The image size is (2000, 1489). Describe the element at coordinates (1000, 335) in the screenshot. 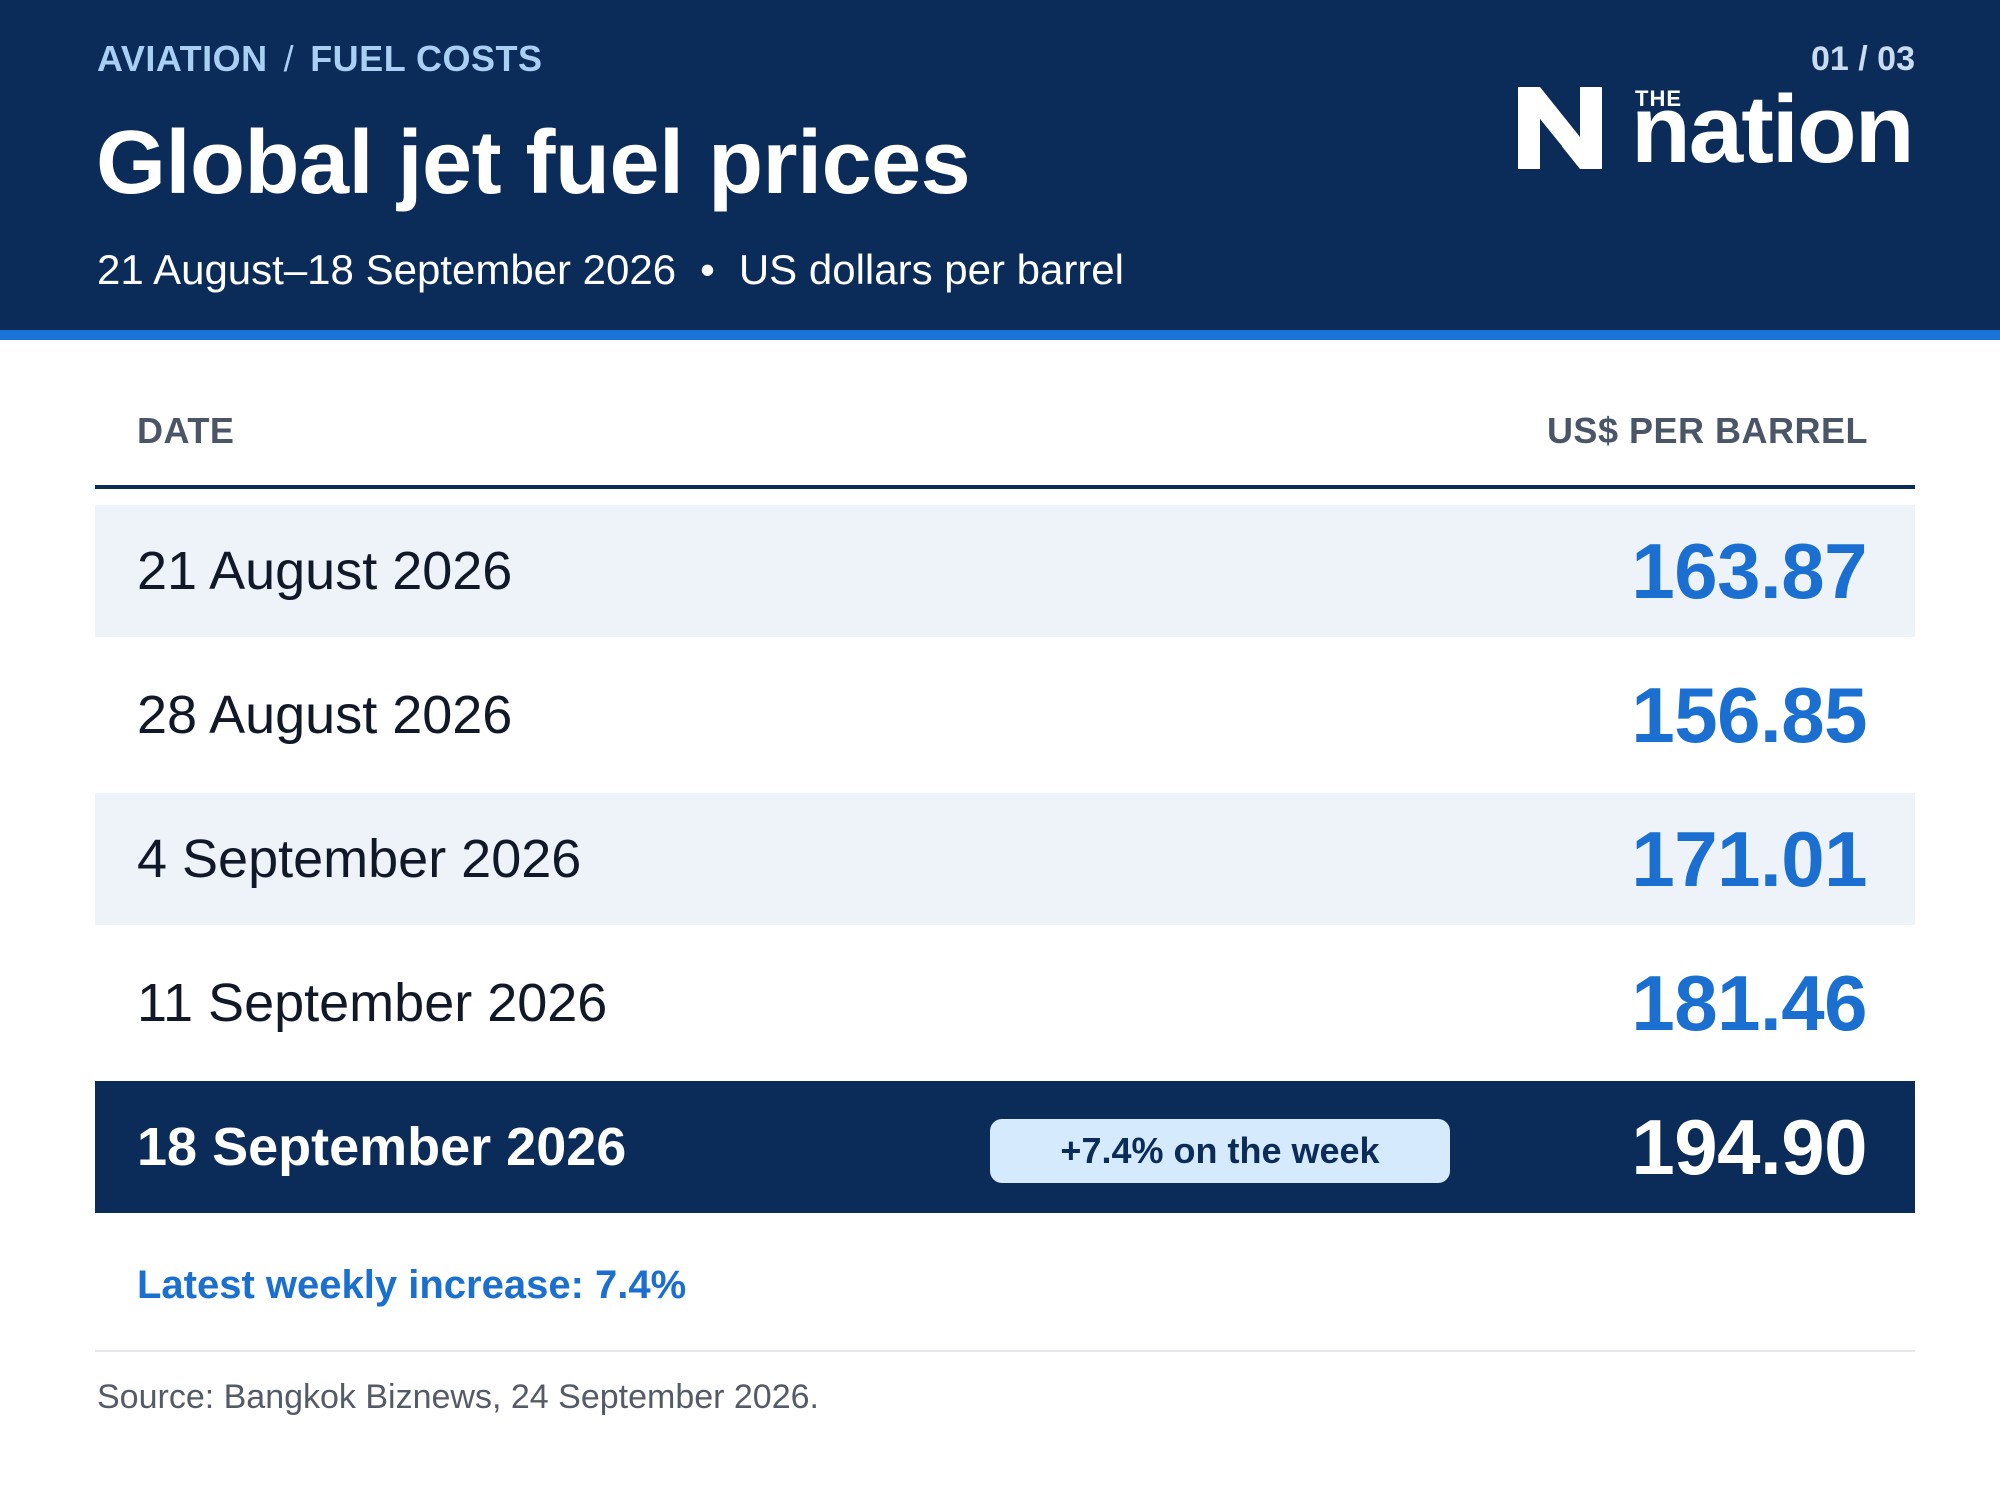

I see `header-accent-stripe` at that location.